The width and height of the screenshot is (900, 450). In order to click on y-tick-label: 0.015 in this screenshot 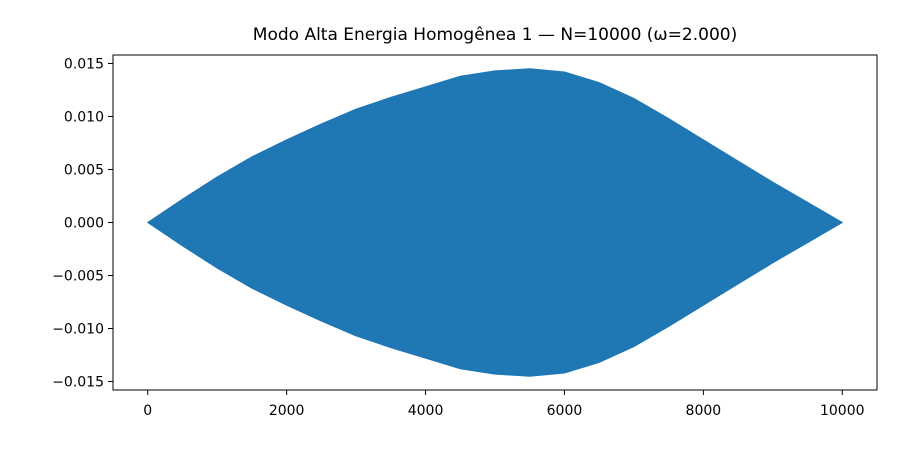, I will do `click(84, 64)`.